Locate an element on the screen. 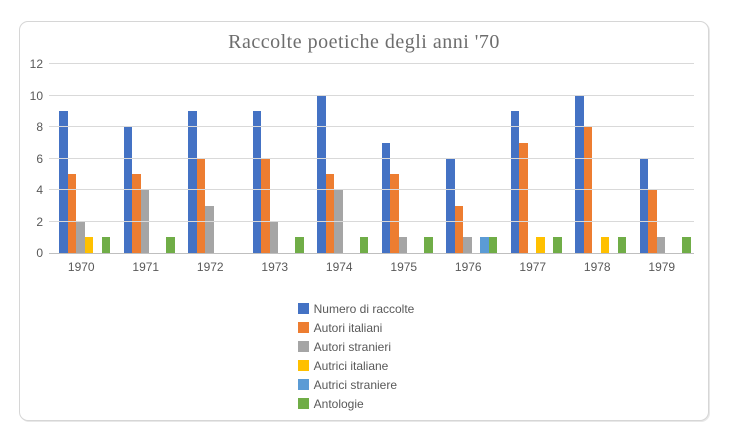 The width and height of the screenshot is (731, 434). legend-item: Numero di raccolte is located at coordinates (356, 308).